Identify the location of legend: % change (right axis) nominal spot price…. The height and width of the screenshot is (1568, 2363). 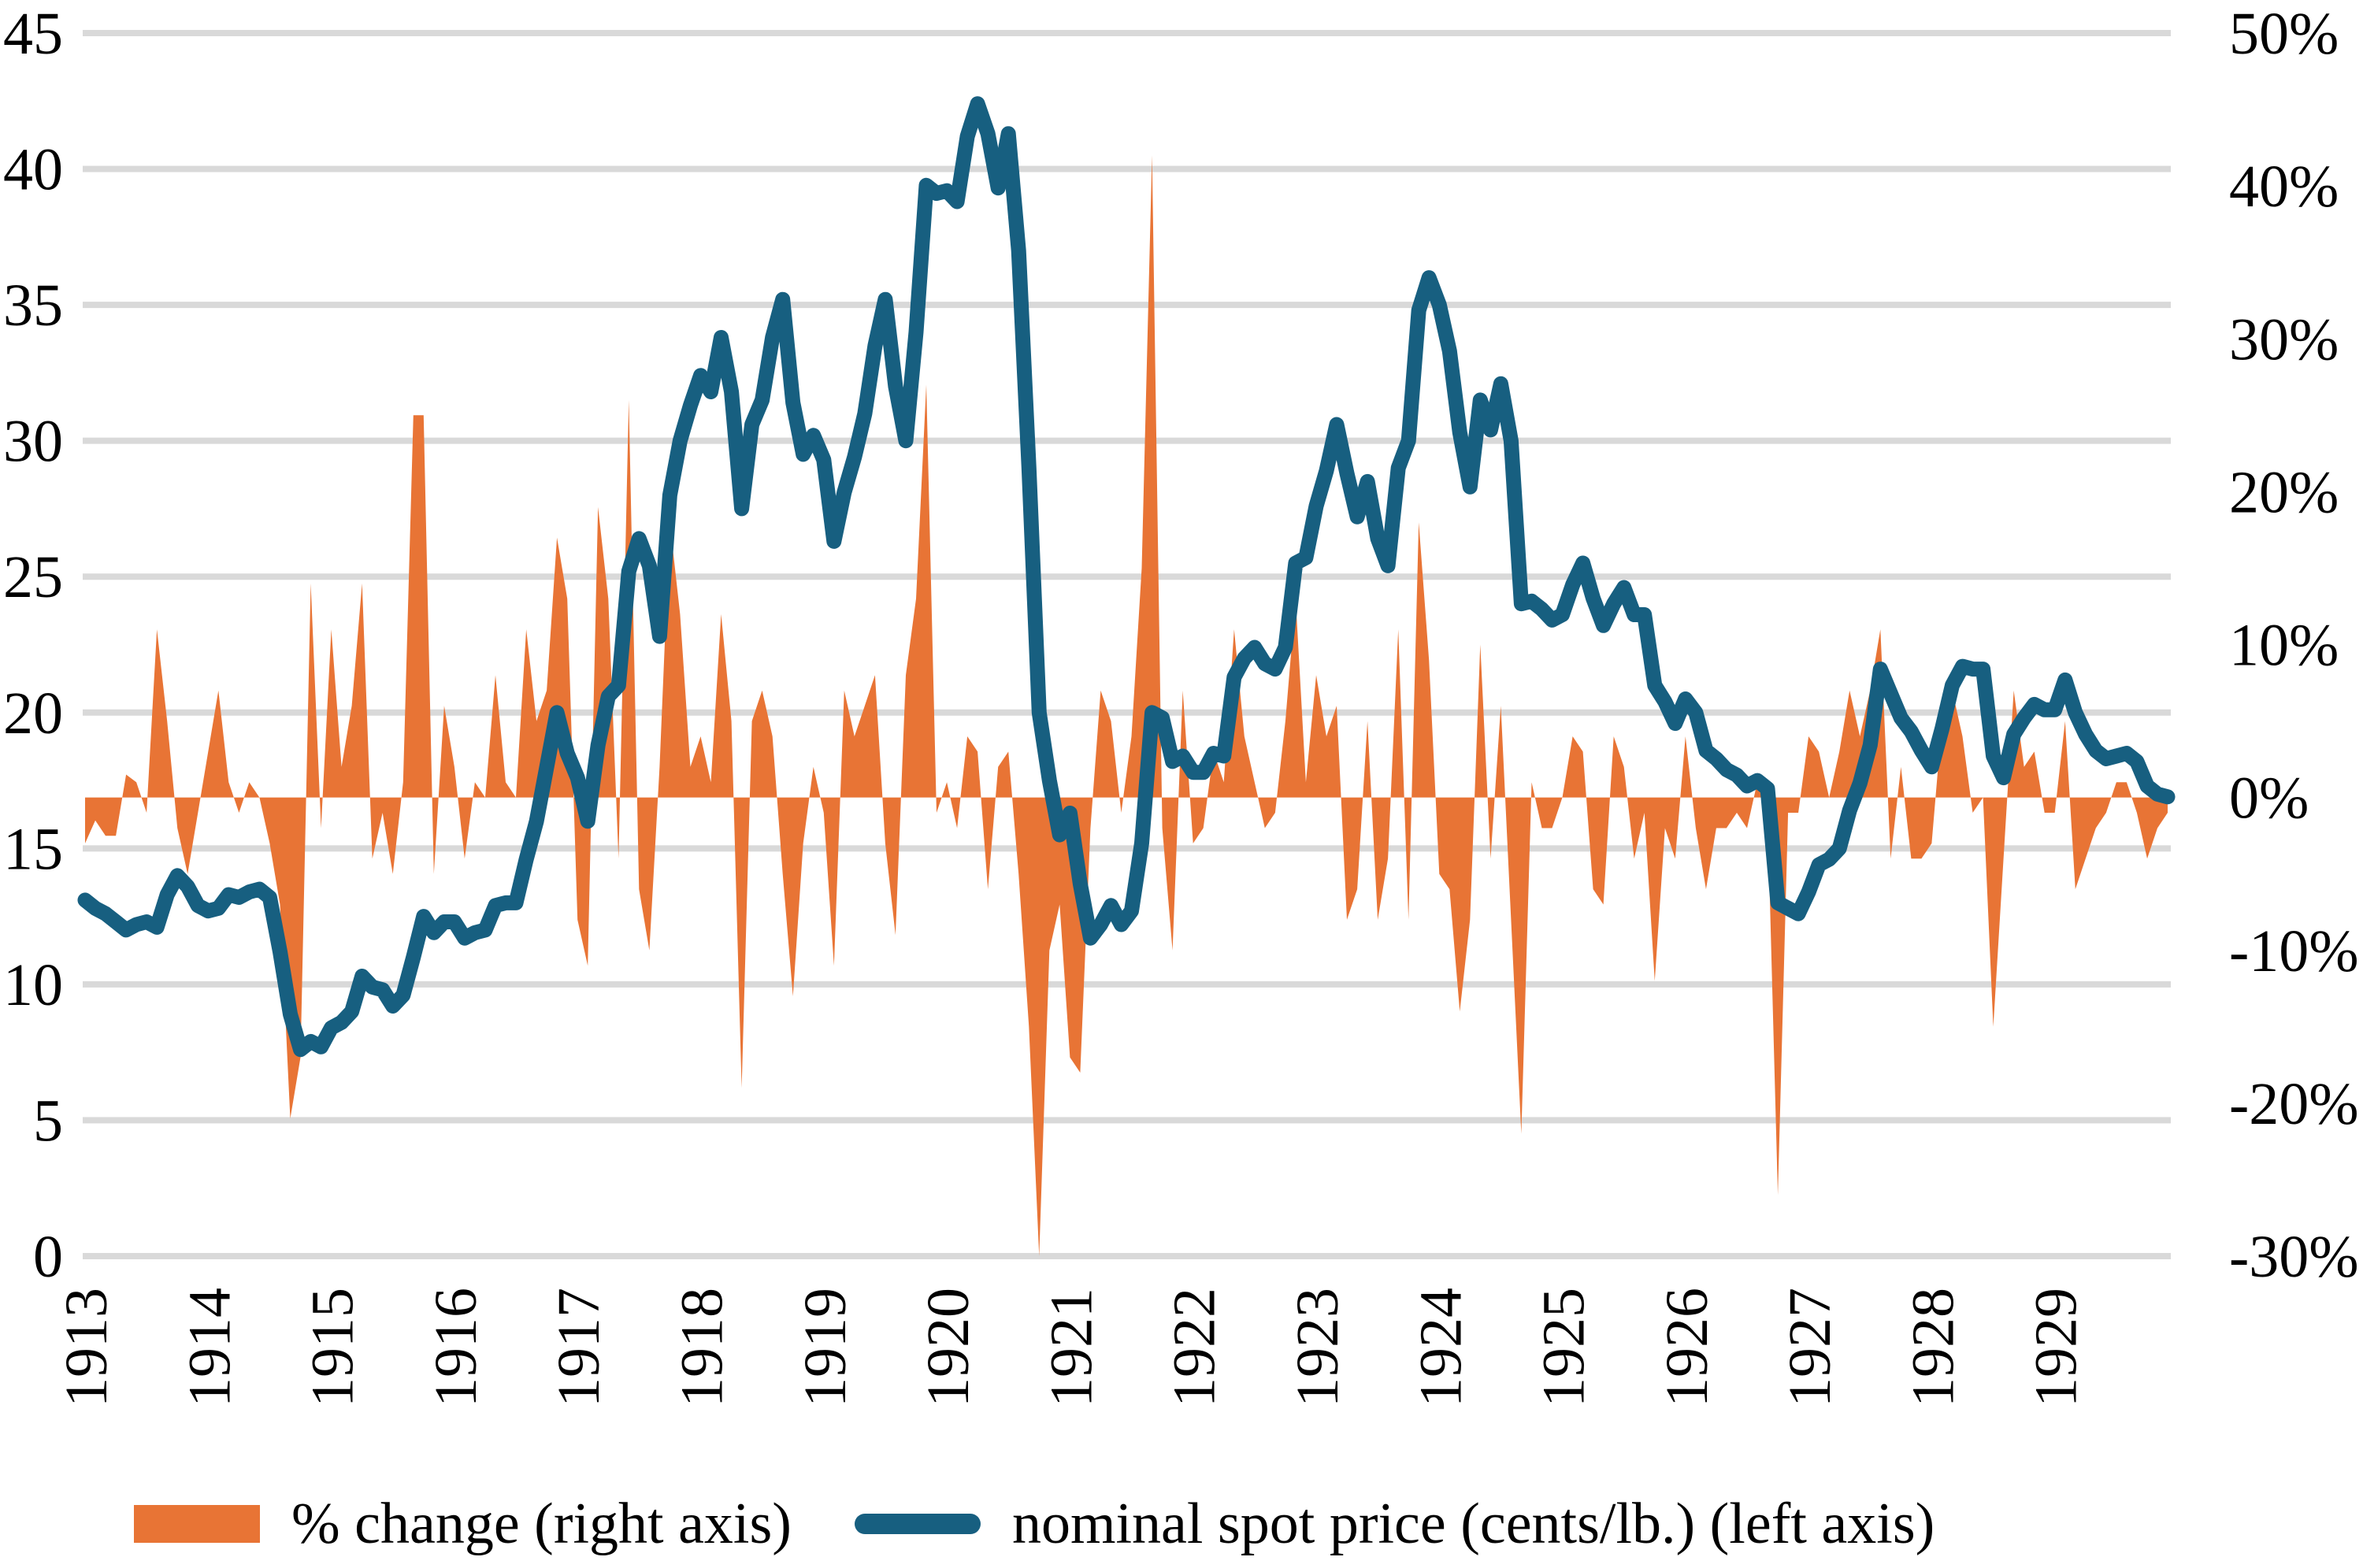
(1034, 1523).